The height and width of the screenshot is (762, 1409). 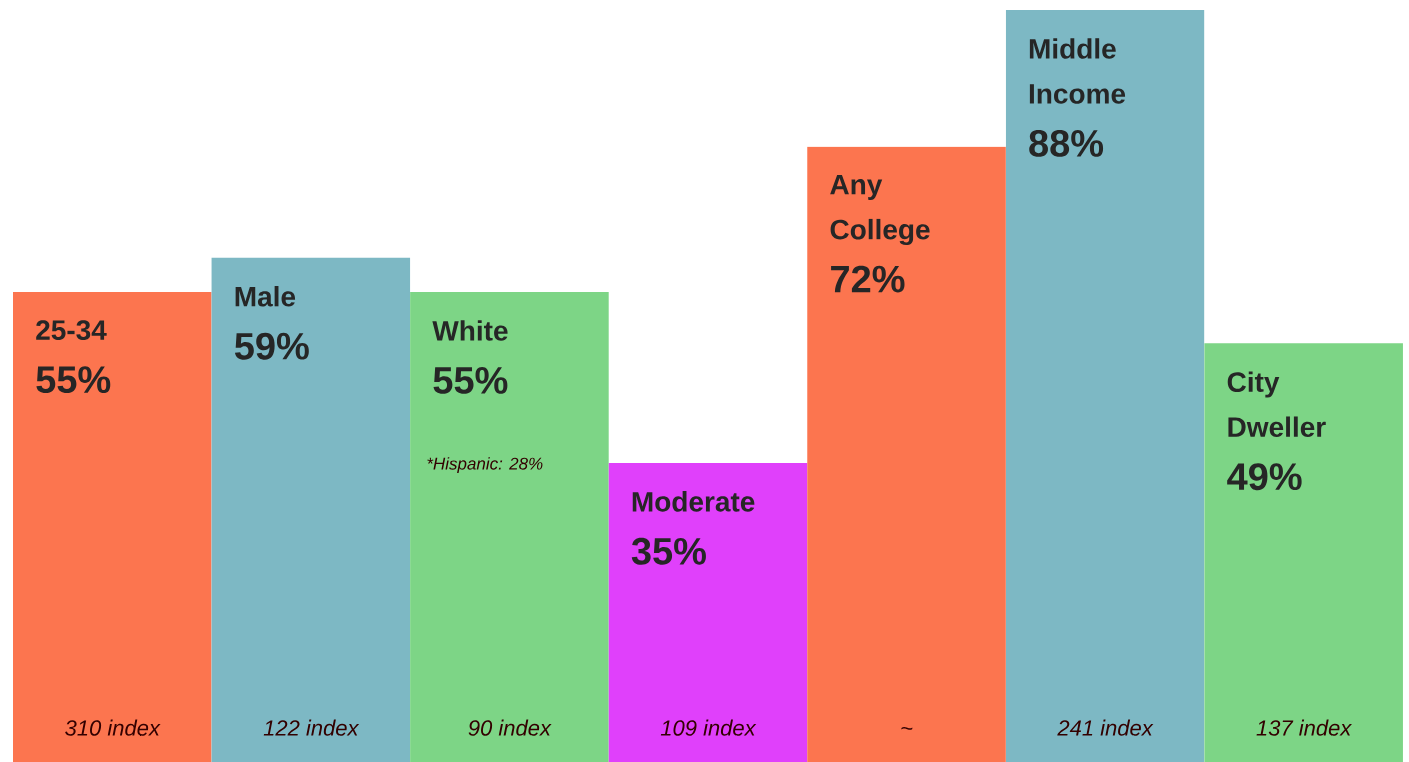 What do you see at coordinates (71, 330) in the screenshot?
I see `x-tick-label: 25-34` at bounding box center [71, 330].